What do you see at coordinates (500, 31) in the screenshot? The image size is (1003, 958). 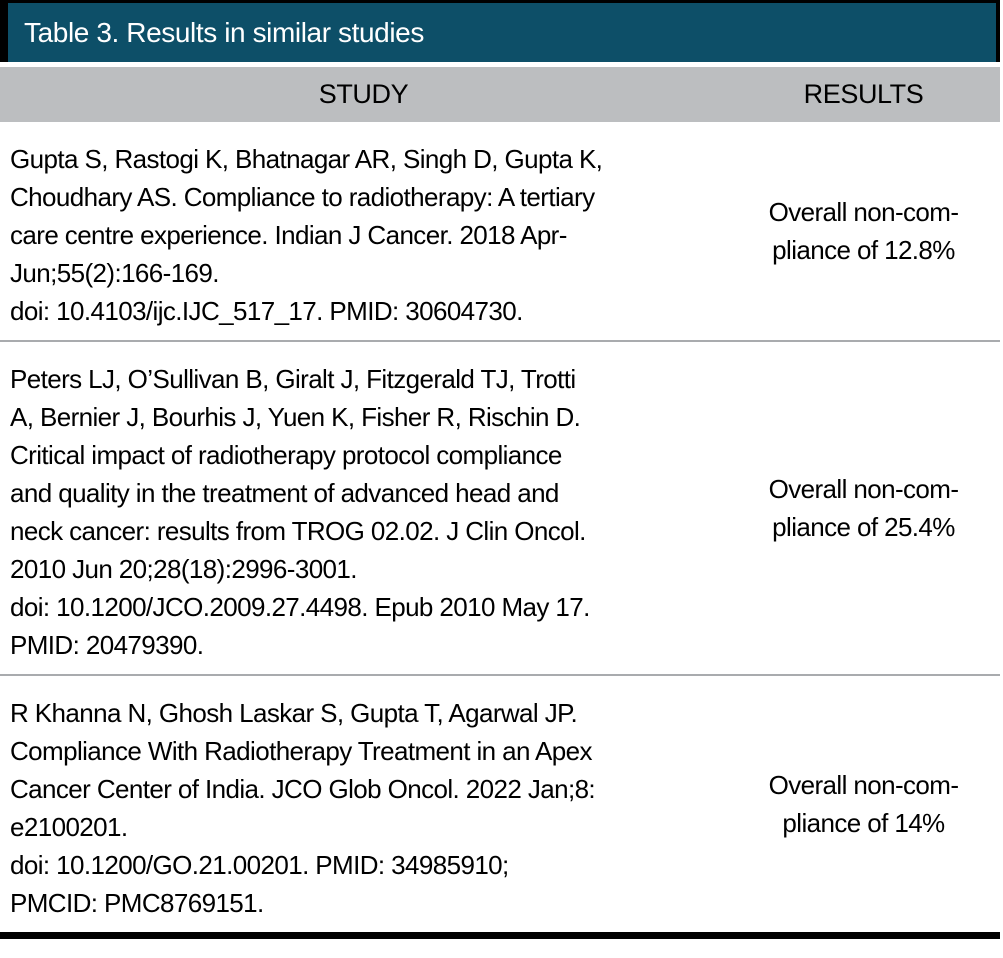 I see `table-title-bar: Table 3. Results in similar studies` at bounding box center [500, 31].